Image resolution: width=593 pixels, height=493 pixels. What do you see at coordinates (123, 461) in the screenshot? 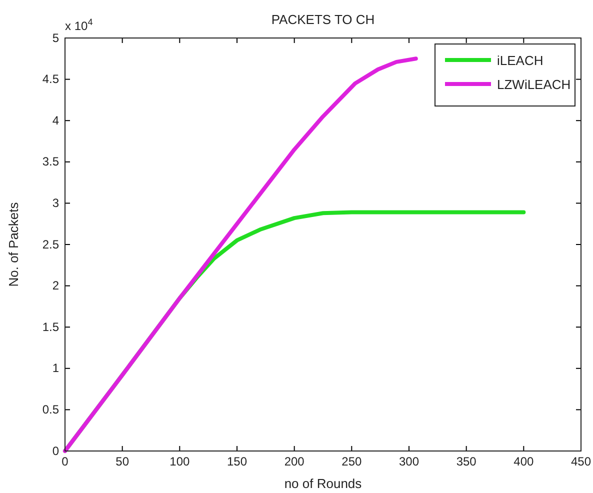
I see `x-tick-label: 50` at bounding box center [123, 461].